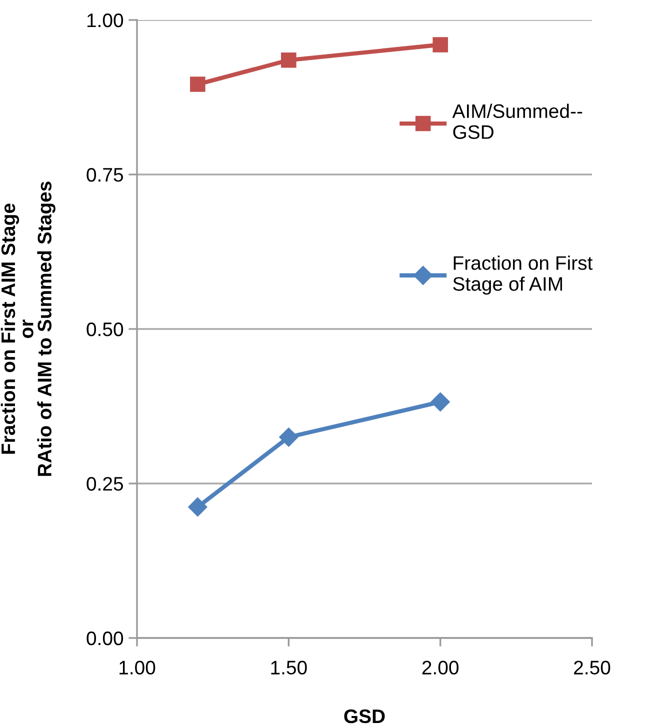  What do you see at coordinates (138, 667) in the screenshot?
I see `x-tick-label: 1.00` at bounding box center [138, 667].